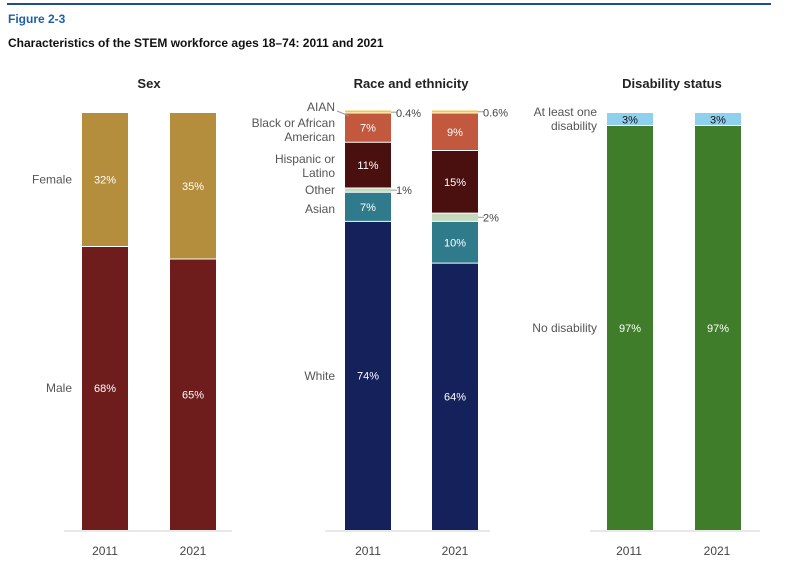 The image size is (788, 574). Describe the element at coordinates (455, 217) in the screenshot. I see `bar-segment-other-2021` at that location.